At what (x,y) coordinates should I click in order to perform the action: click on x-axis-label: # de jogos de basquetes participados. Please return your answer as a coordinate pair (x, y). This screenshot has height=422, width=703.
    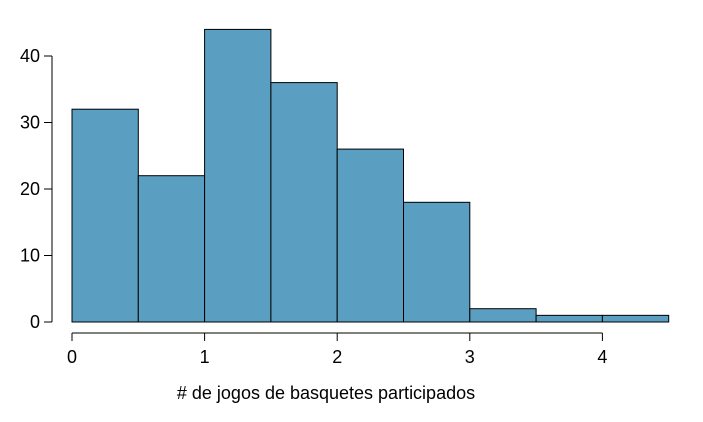
    Looking at the image, I should click on (326, 393).